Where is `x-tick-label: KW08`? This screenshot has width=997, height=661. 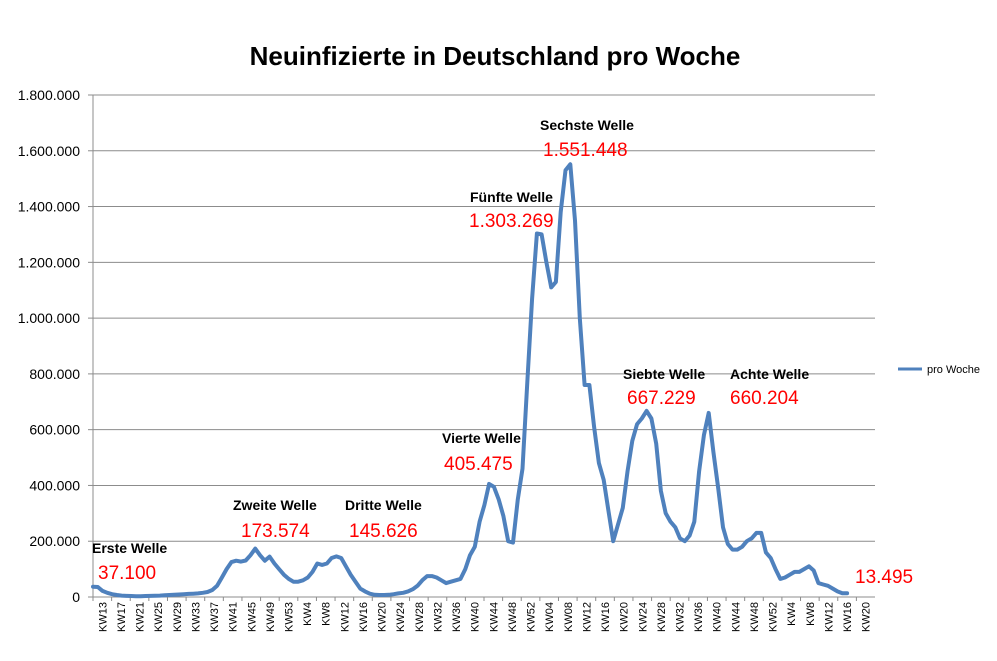
x-tick-label: KW08 is located at coordinates (569, 617).